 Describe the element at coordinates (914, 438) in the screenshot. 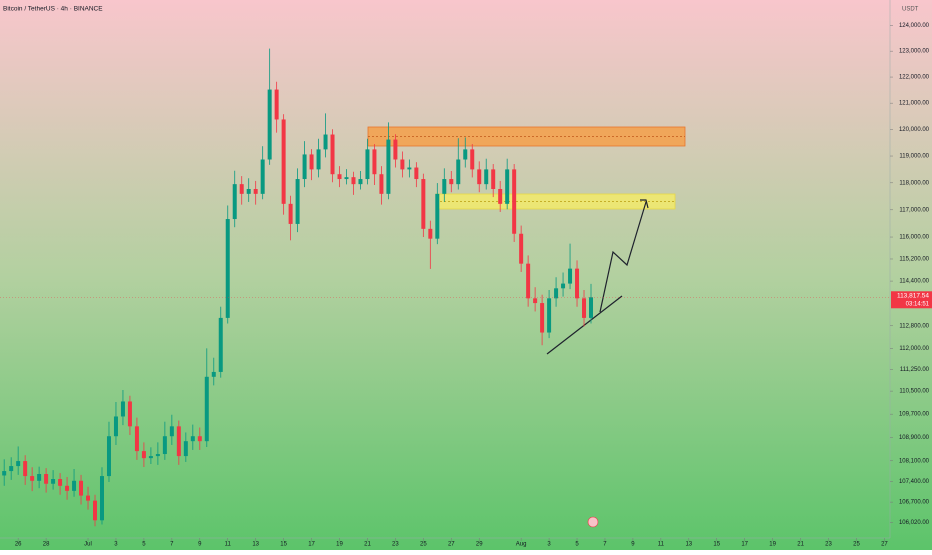

I see `y-tick-label: 108,900.00` at that location.